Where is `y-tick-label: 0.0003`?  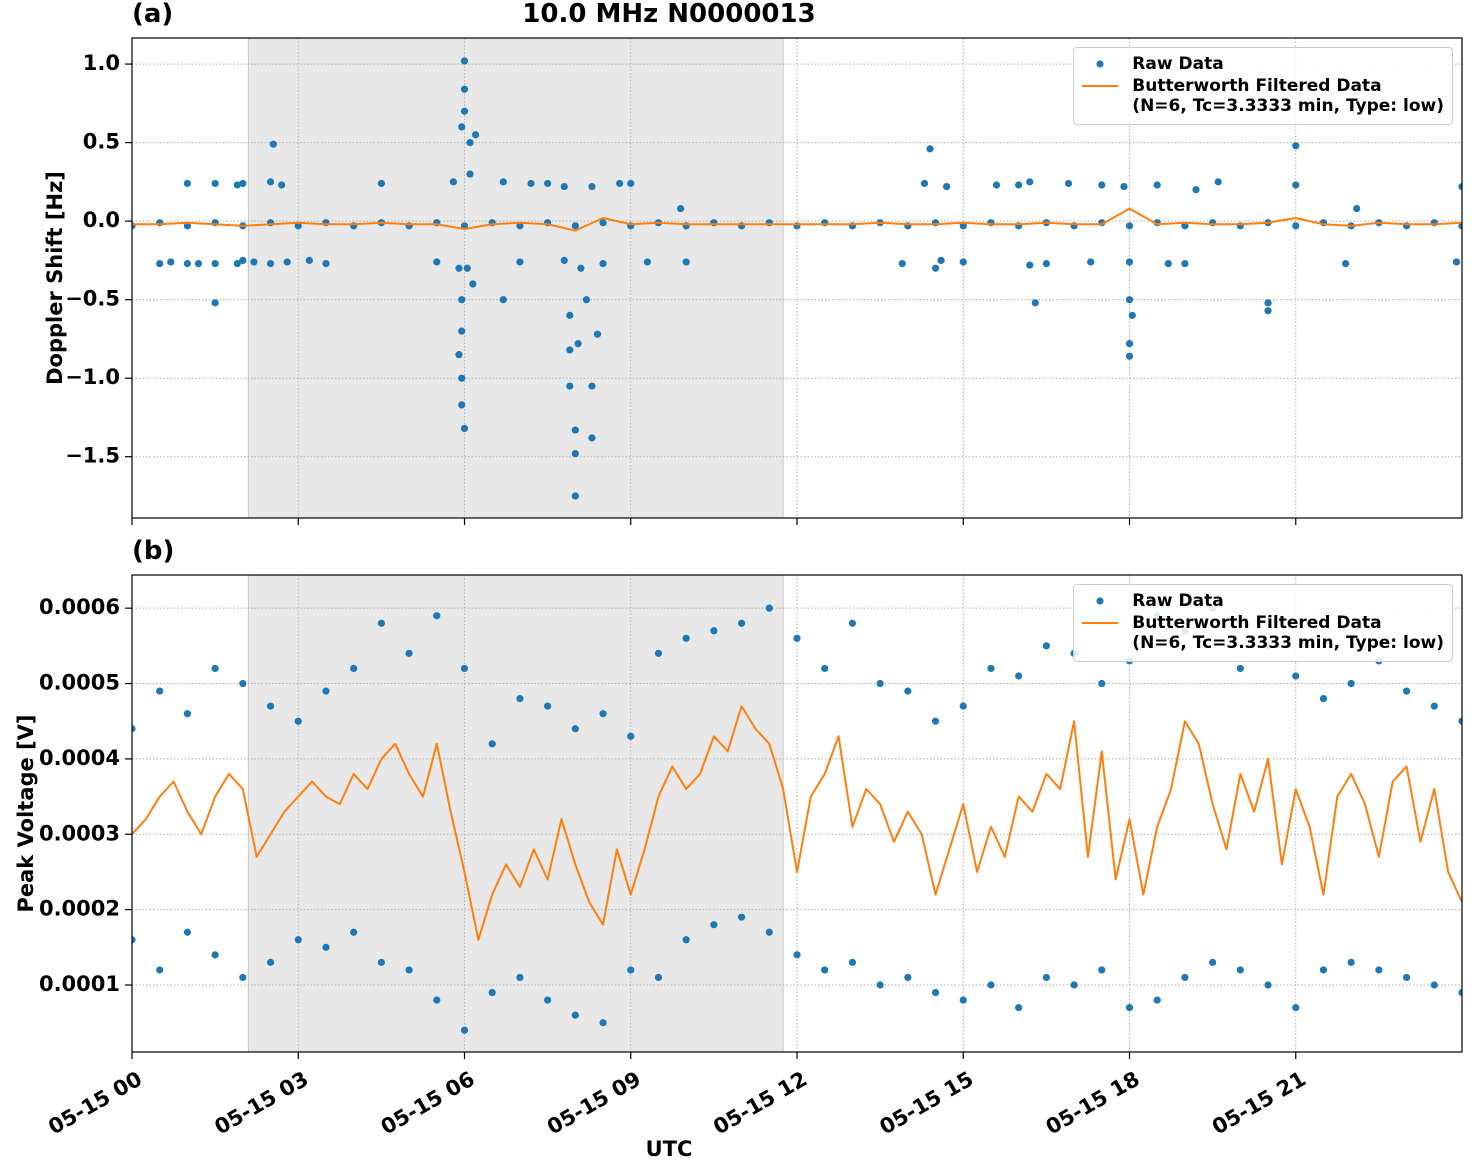 y-tick-label: 0.0003 is located at coordinates (79, 833).